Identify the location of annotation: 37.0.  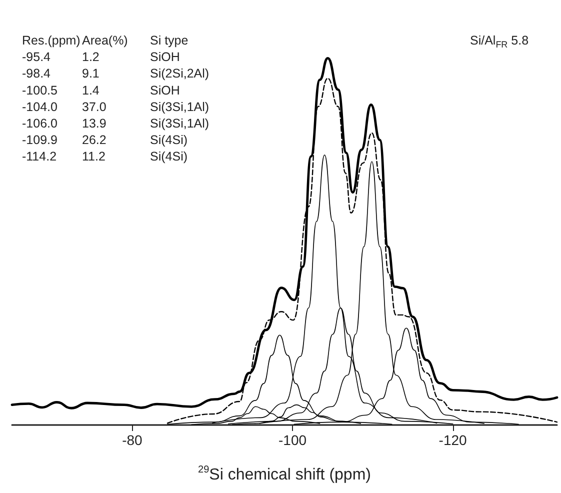
(94, 107).